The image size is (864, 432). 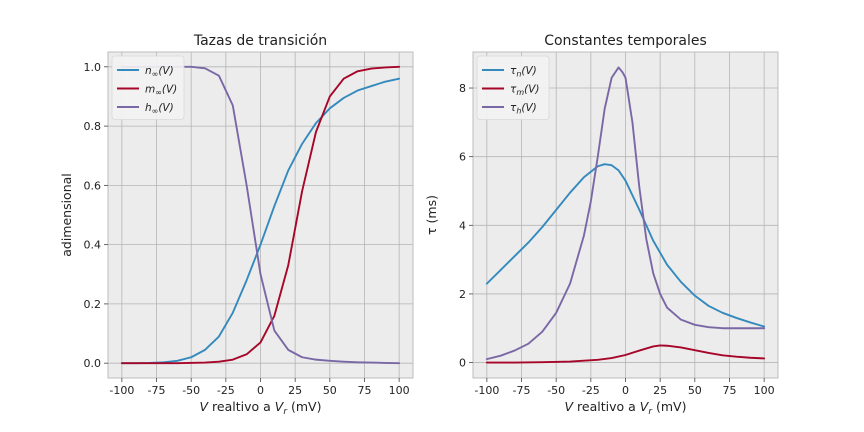 What do you see at coordinates (66, 215) in the screenshot?
I see `y-axis-label: adimensional` at bounding box center [66, 215].